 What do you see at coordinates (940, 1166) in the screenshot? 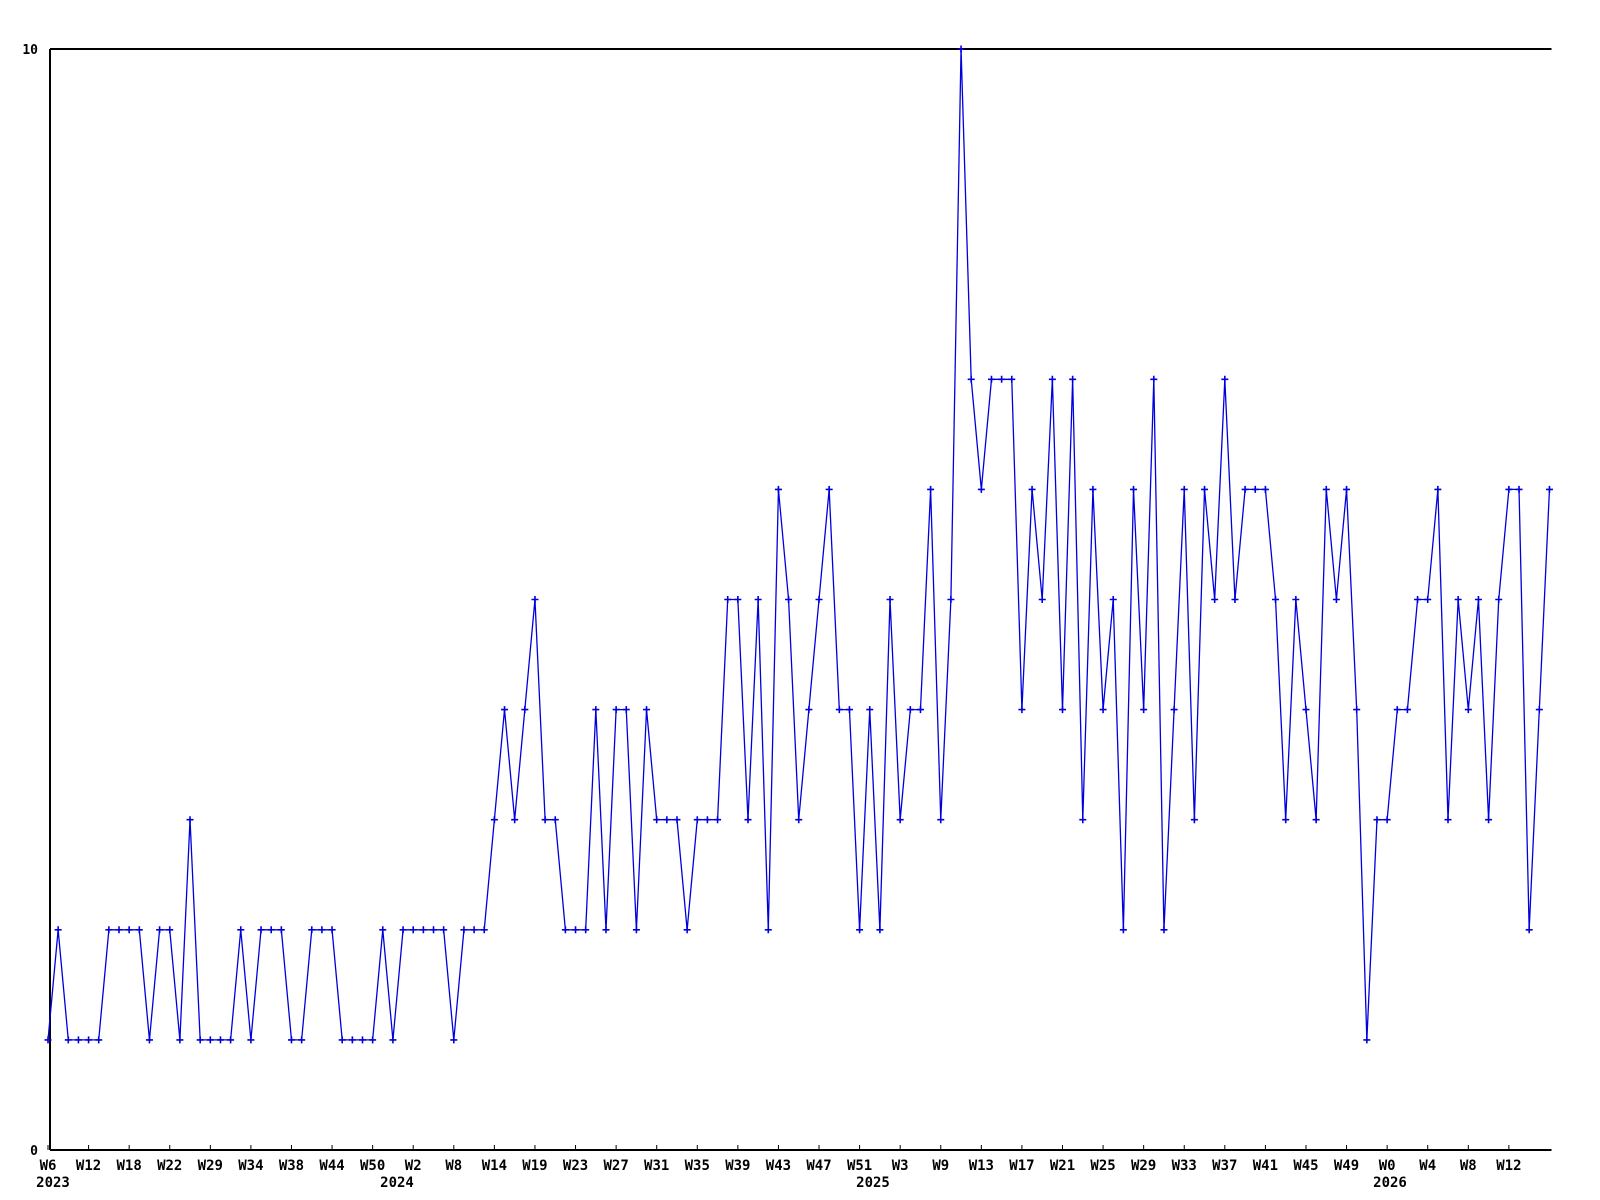
I see `x-tick-label: W9` at bounding box center [940, 1166].